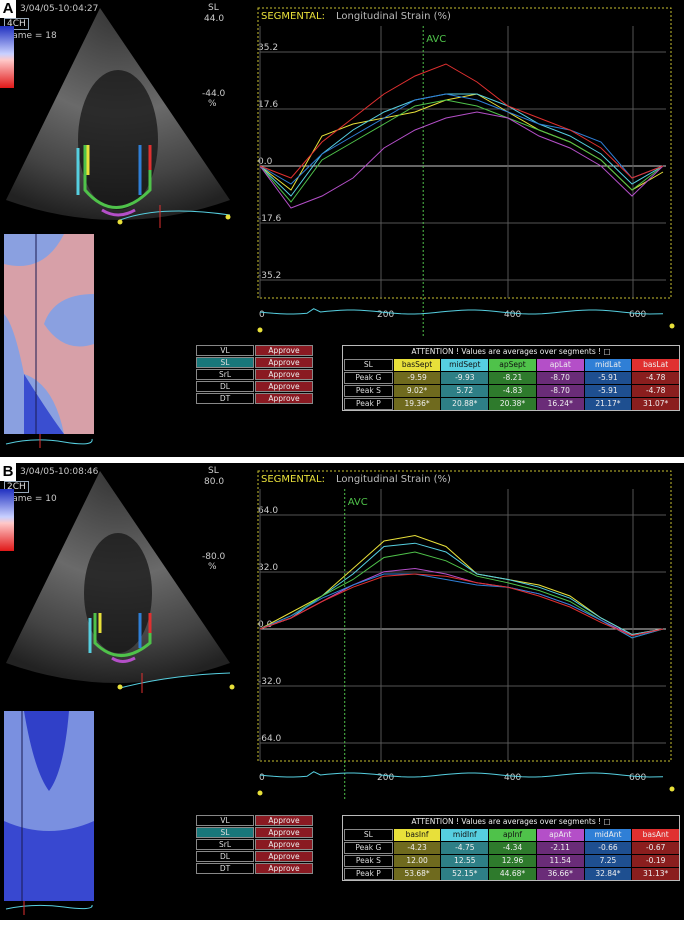 The image size is (684, 932). What do you see at coordinates (417, 848) in the screenshot?
I see `results-value: -4.23` at bounding box center [417, 848].